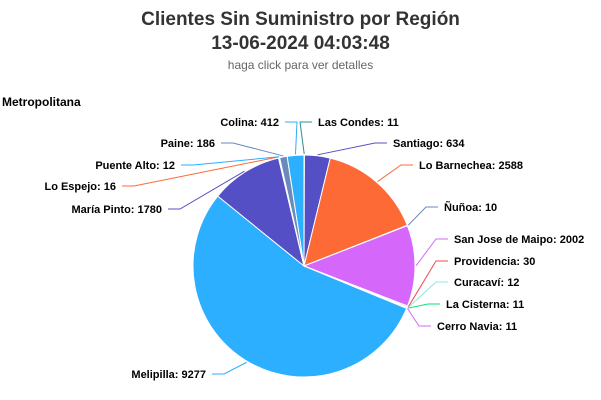  Describe the element at coordinates (300, 43) in the screenshot. I see `chart-timestamp: 13-06-2024 04:03:48` at that location.